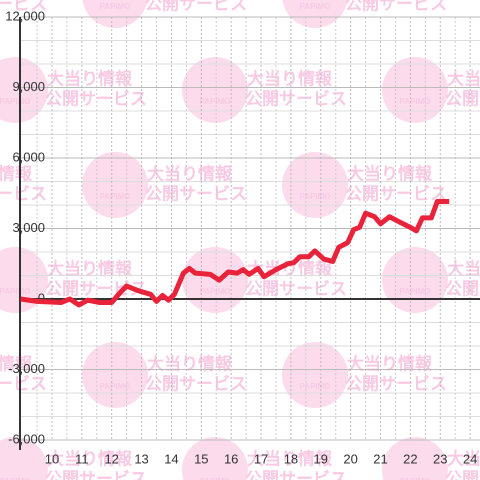 The image size is (480, 480). I want to click on x-tick-label: 18, so click(291, 458).